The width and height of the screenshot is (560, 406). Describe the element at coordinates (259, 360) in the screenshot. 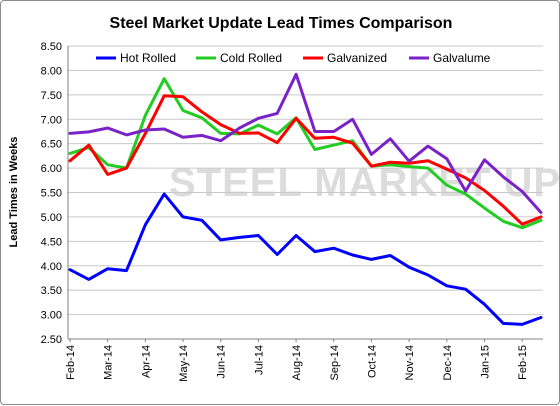

I see `x-tick-label: Jul-14` at that location.